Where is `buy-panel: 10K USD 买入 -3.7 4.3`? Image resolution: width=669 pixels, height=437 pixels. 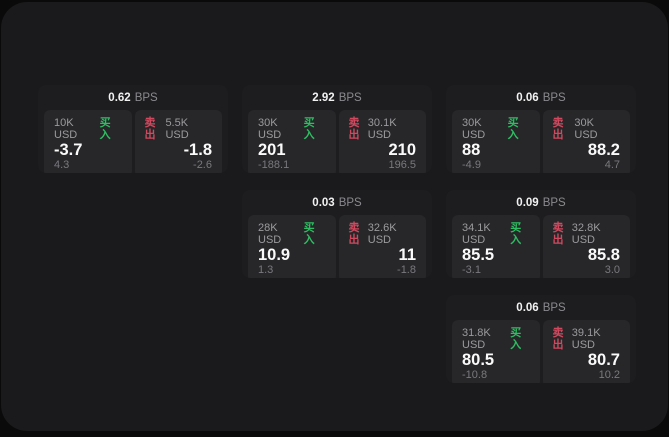
buy-panel: 10K USD 买入 -3.7 4.3 is located at coordinates (88, 141).